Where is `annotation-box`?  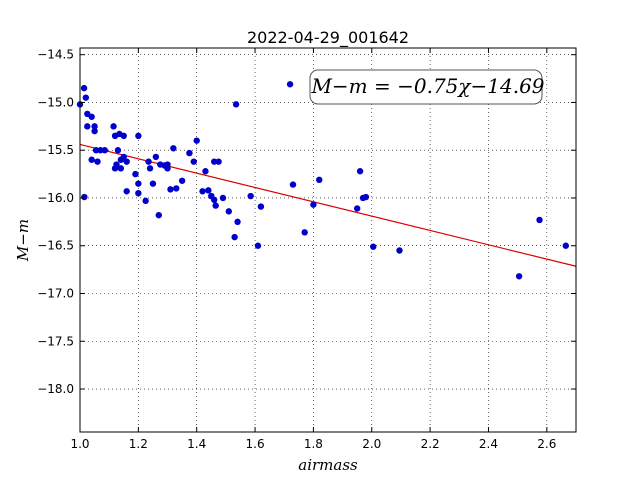
annotation-box is located at coordinates (426, 87).